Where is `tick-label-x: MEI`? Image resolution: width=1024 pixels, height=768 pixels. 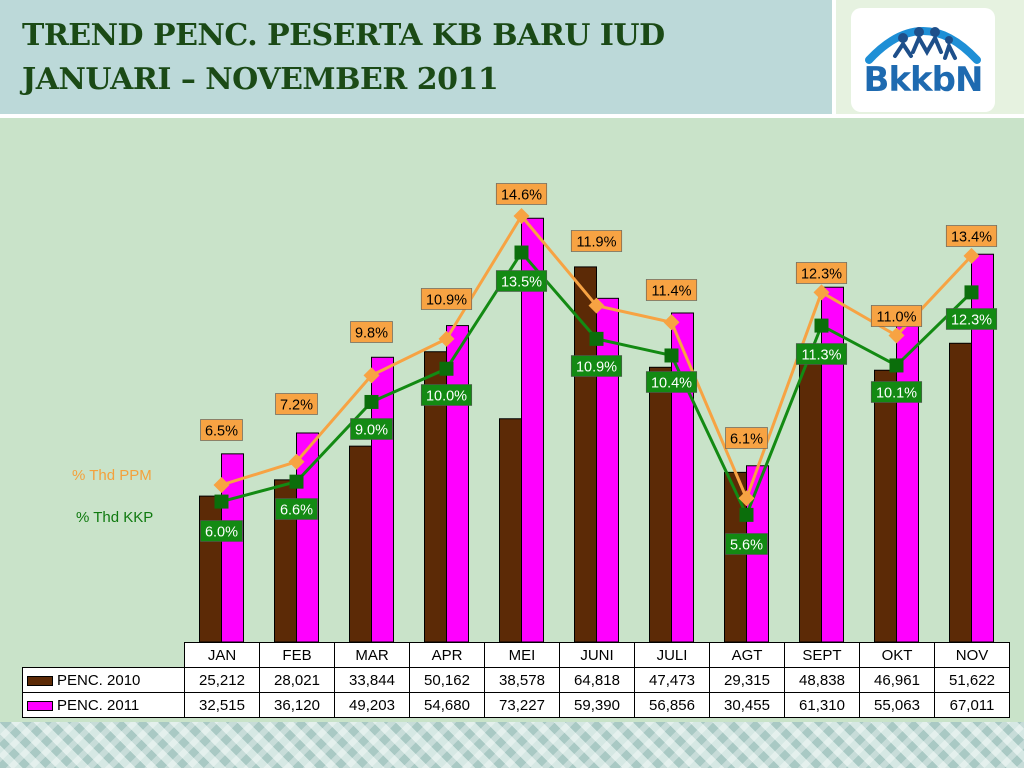 tick-label-x: MEI is located at coordinates (522, 655).